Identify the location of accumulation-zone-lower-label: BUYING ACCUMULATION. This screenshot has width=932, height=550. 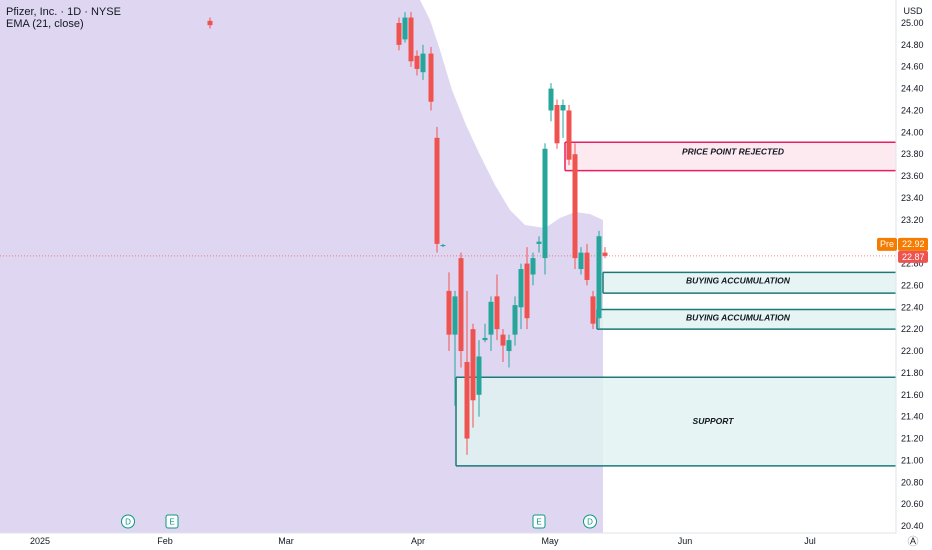
(738, 318).